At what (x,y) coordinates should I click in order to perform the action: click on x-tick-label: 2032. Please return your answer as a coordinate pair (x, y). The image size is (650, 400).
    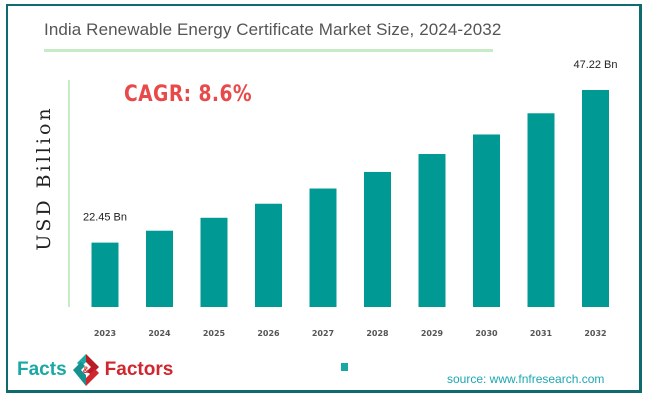
    Looking at the image, I should click on (595, 333).